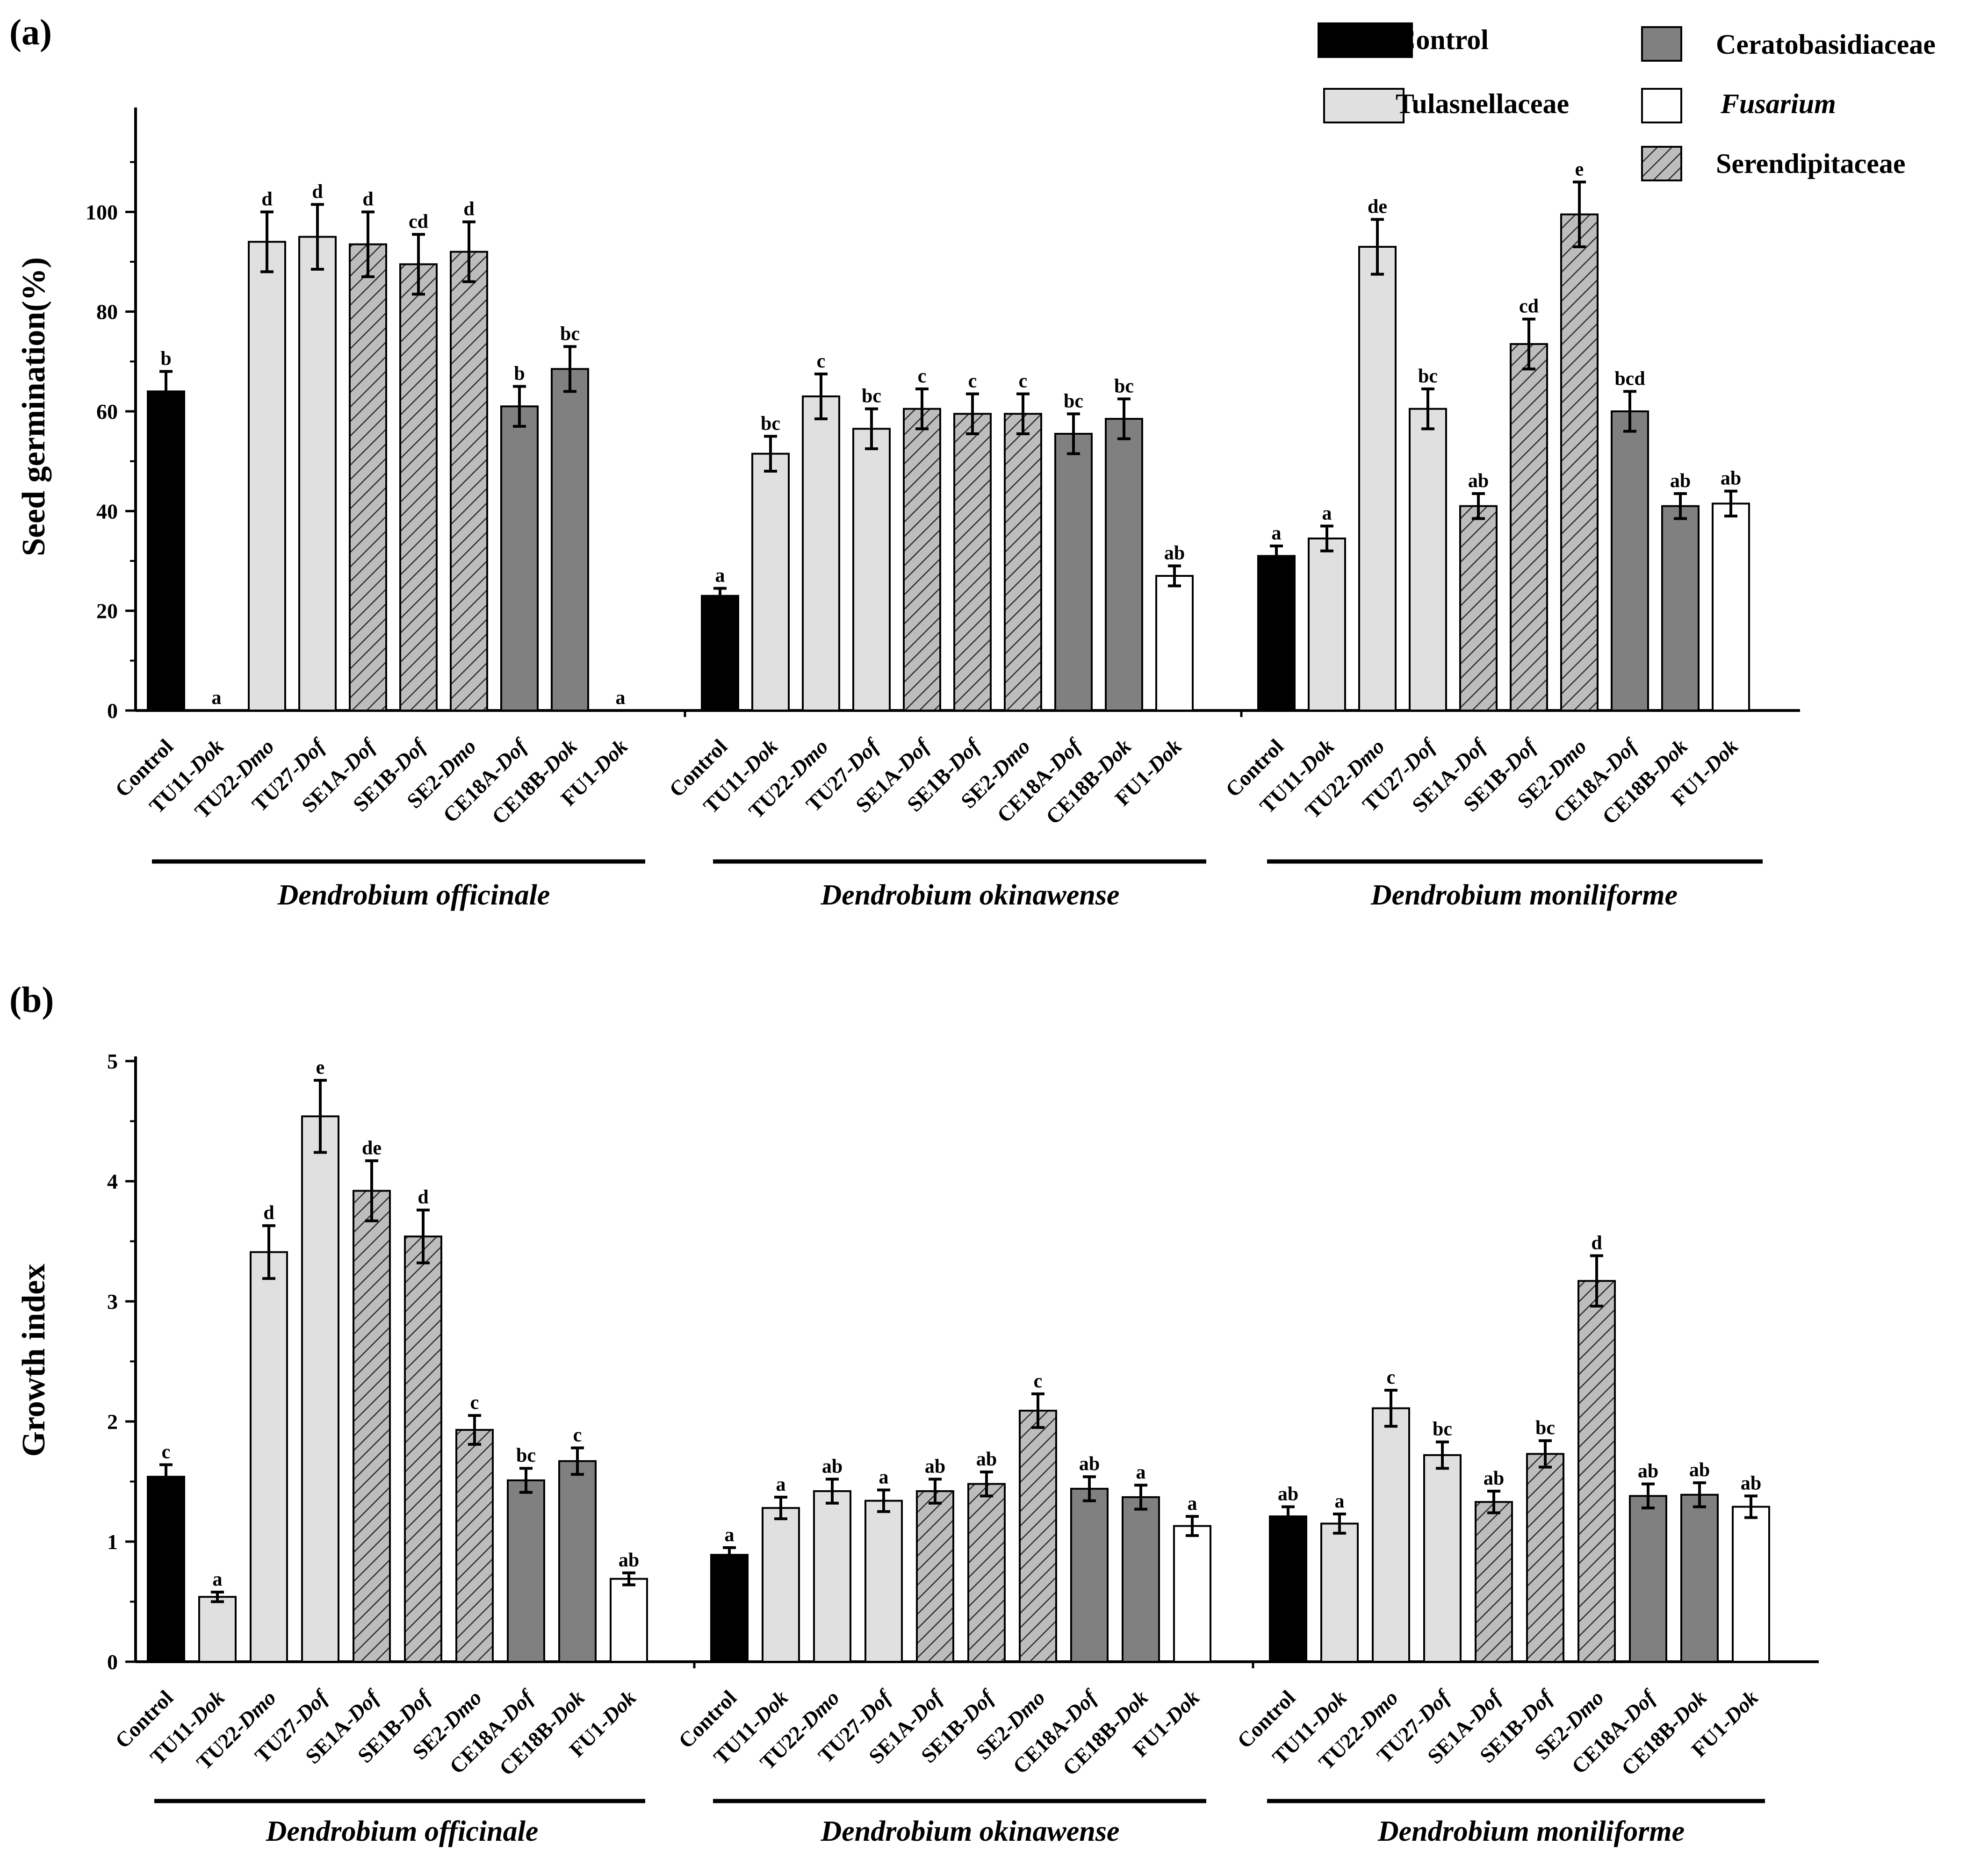  Describe the element at coordinates (1826, 44) in the screenshot. I see `legend-label-ceratobasidiaceae: Ceratobasidiaceae` at that location.